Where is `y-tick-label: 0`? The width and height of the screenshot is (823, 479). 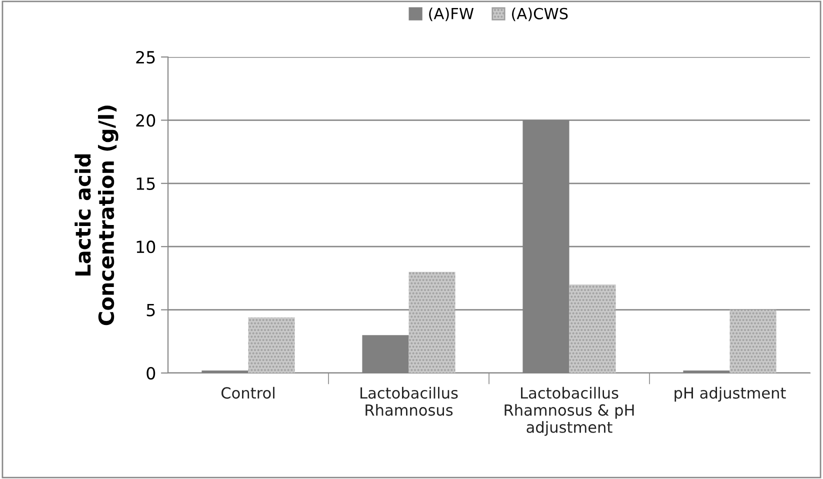
y-tick-label: 0 is located at coordinates (151, 373).